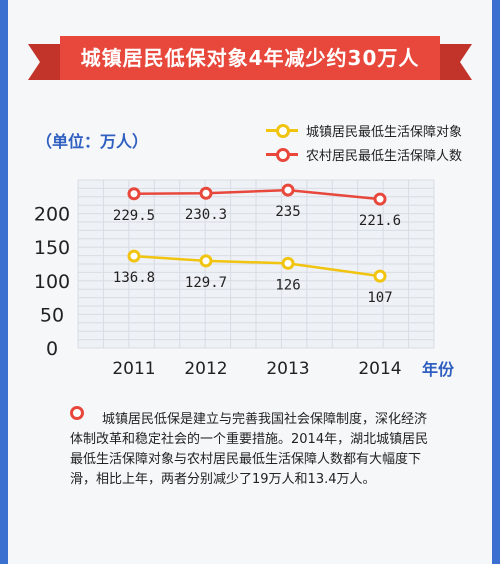 The image size is (500, 564). What do you see at coordinates (52, 215) in the screenshot?
I see `y-tick-label: 200` at bounding box center [52, 215].